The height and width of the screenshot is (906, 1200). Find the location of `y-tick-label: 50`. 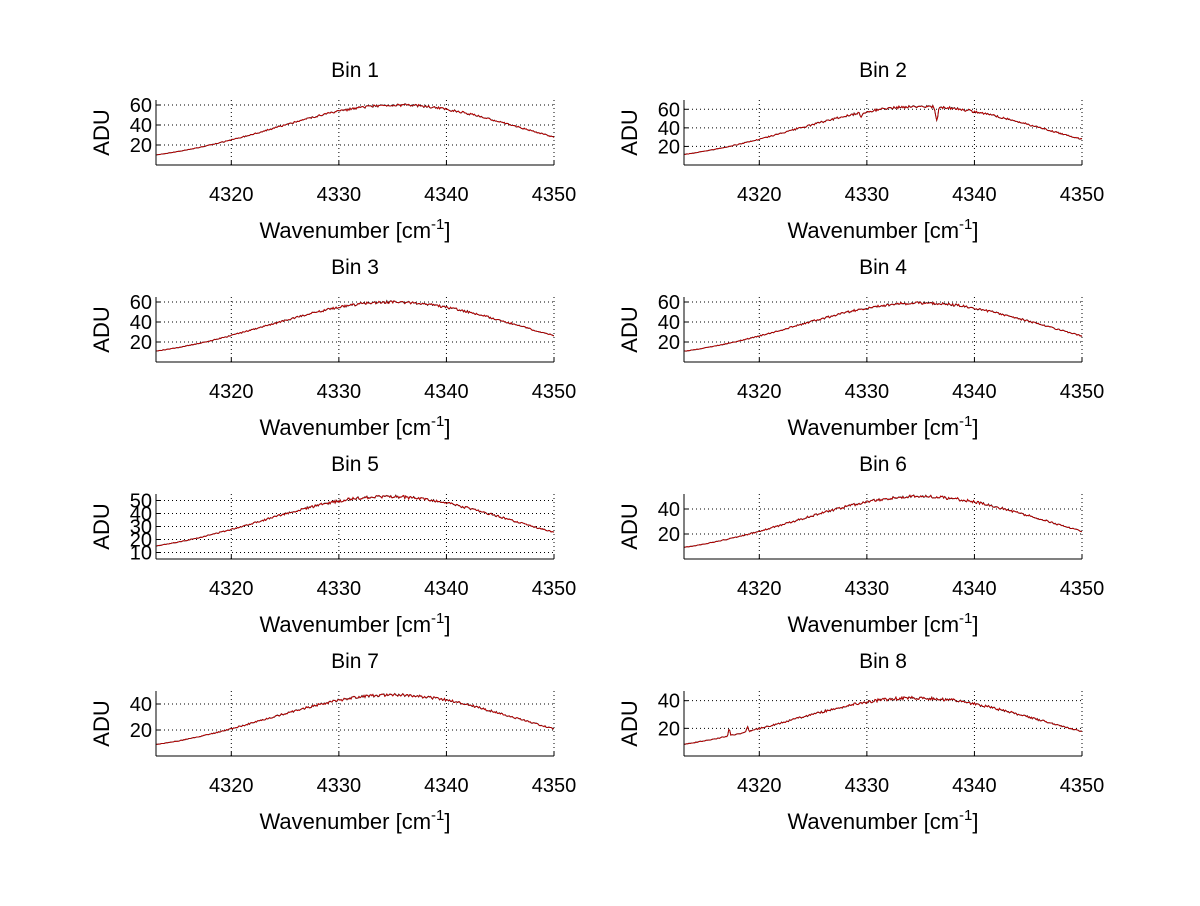

y-tick-label: 50 is located at coordinates (141, 502).